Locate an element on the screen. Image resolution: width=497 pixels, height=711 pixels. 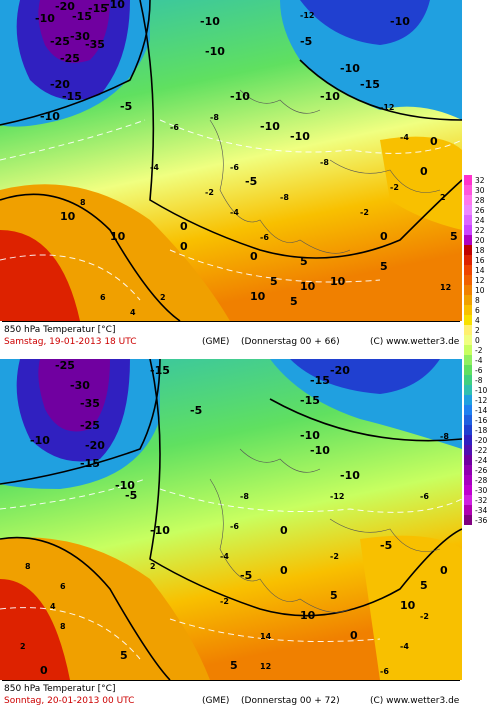
colorbar-tick-label: 22 is located at coordinates (480, 230).